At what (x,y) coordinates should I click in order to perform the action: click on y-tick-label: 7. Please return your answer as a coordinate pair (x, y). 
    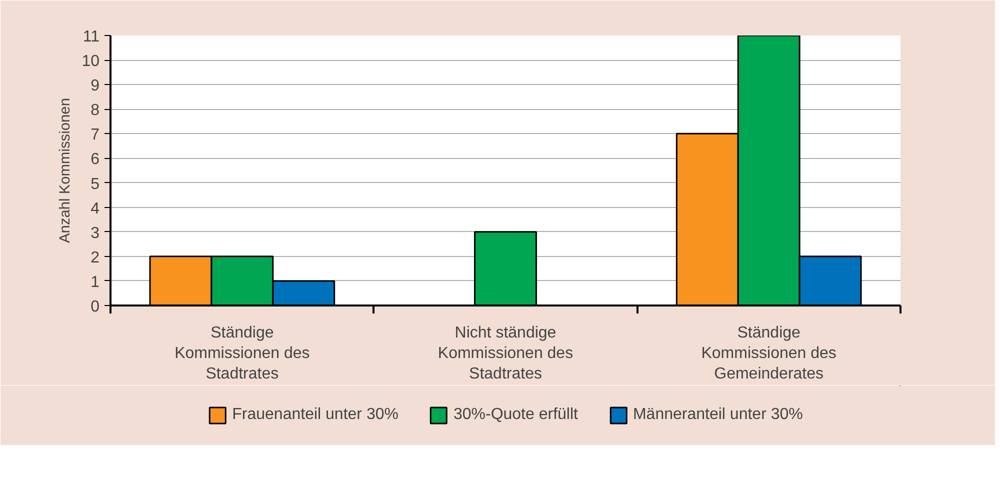
    Looking at the image, I should click on (95, 135).